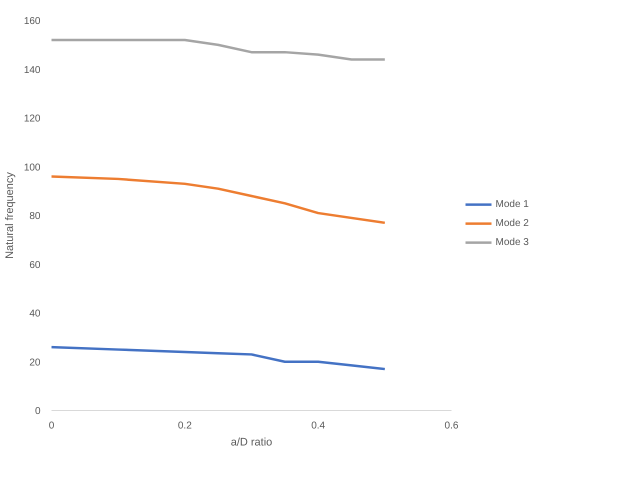 This screenshot has height=502, width=636. What do you see at coordinates (10, 215) in the screenshot?
I see `y-axis-title: Natural frequency` at bounding box center [10, 215].